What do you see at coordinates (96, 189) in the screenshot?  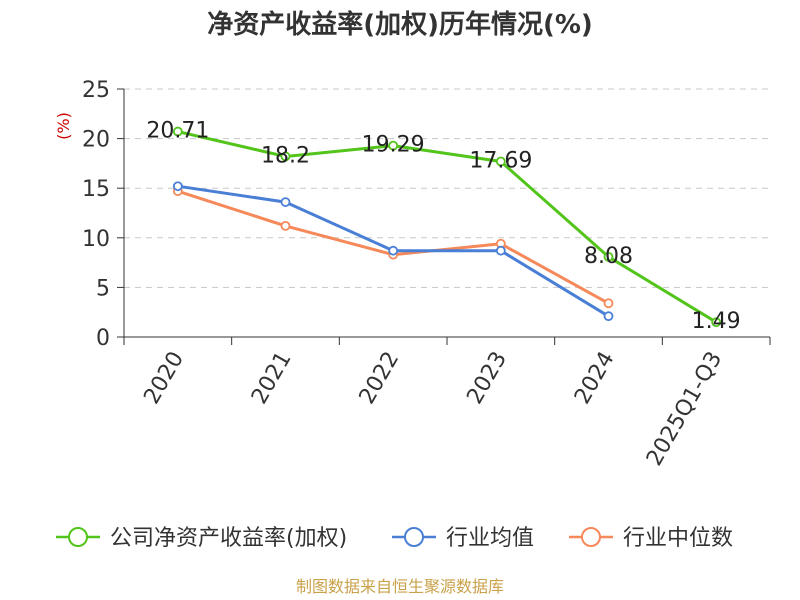 I see `y-tick-label: 15` at bounding box center [96, 189].